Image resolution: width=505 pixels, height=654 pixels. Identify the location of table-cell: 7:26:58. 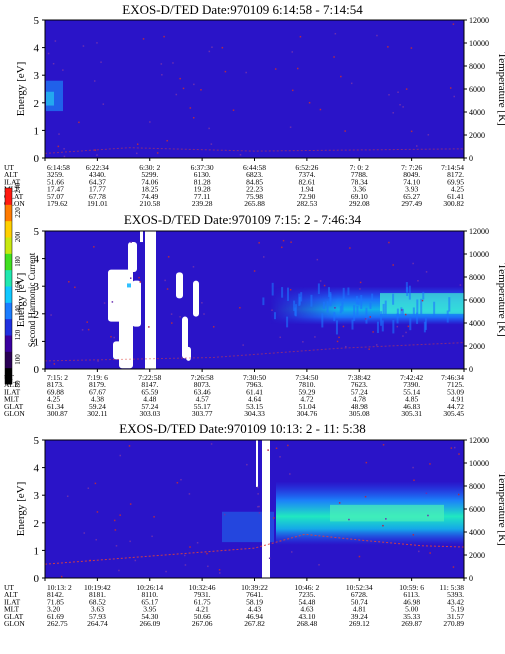
(202, 377).